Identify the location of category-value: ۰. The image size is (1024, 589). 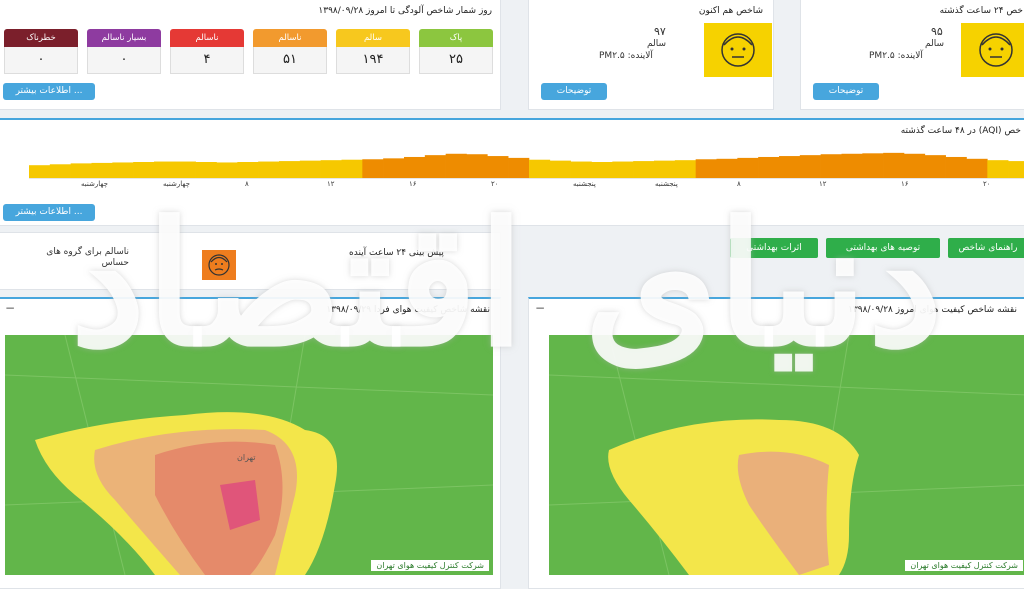
(41, 60).